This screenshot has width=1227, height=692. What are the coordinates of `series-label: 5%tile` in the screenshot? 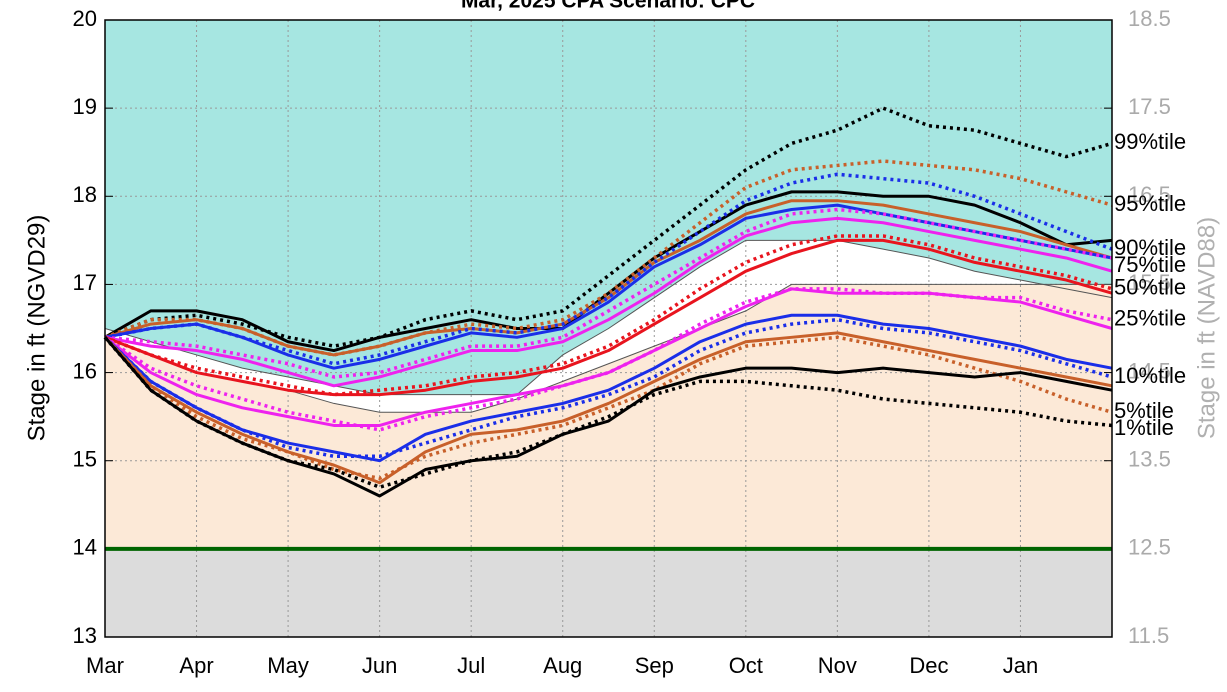 It's located at (1144, 410).